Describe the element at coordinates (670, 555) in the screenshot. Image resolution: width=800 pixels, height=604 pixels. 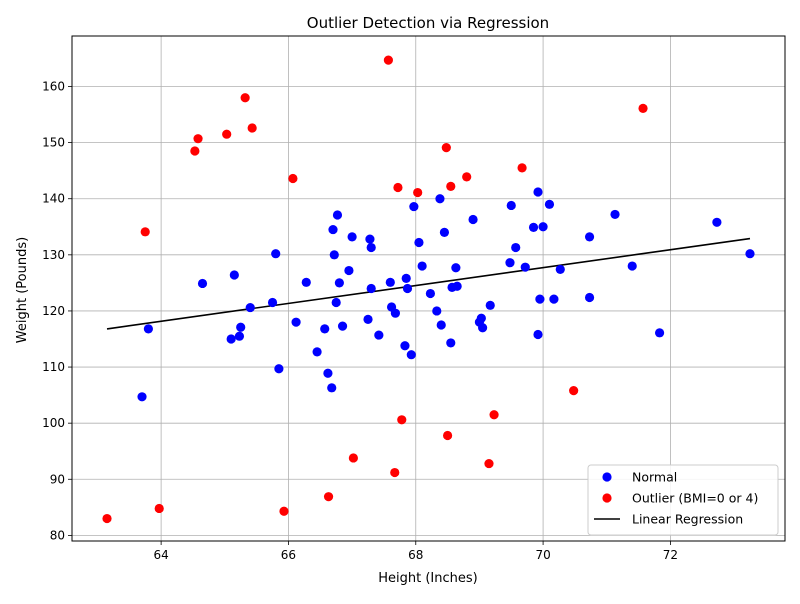
I see `x-tick-label: 72` at that location.